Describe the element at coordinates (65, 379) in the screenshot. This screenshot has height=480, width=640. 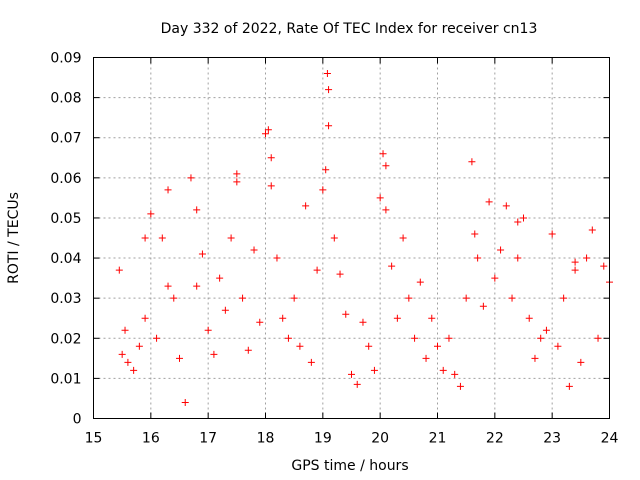
I see `y-tick-label: 0.01` at that location.